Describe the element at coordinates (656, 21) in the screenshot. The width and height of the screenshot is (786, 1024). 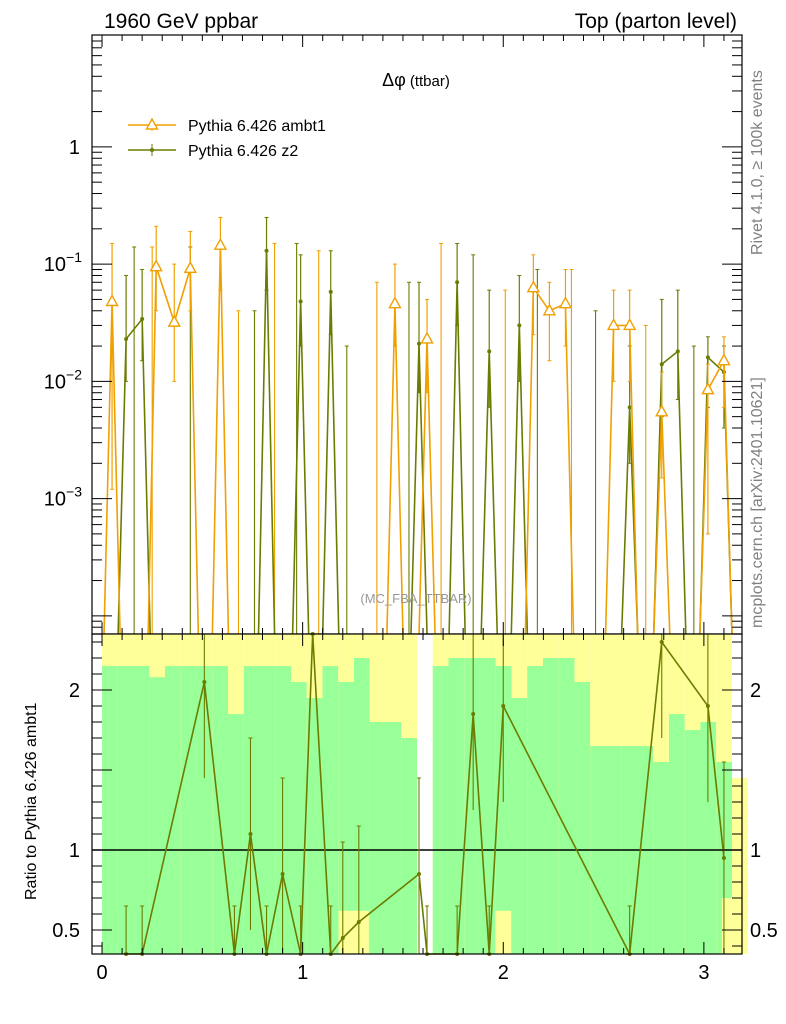
I see `header-right: Top (parton level)` at that location.